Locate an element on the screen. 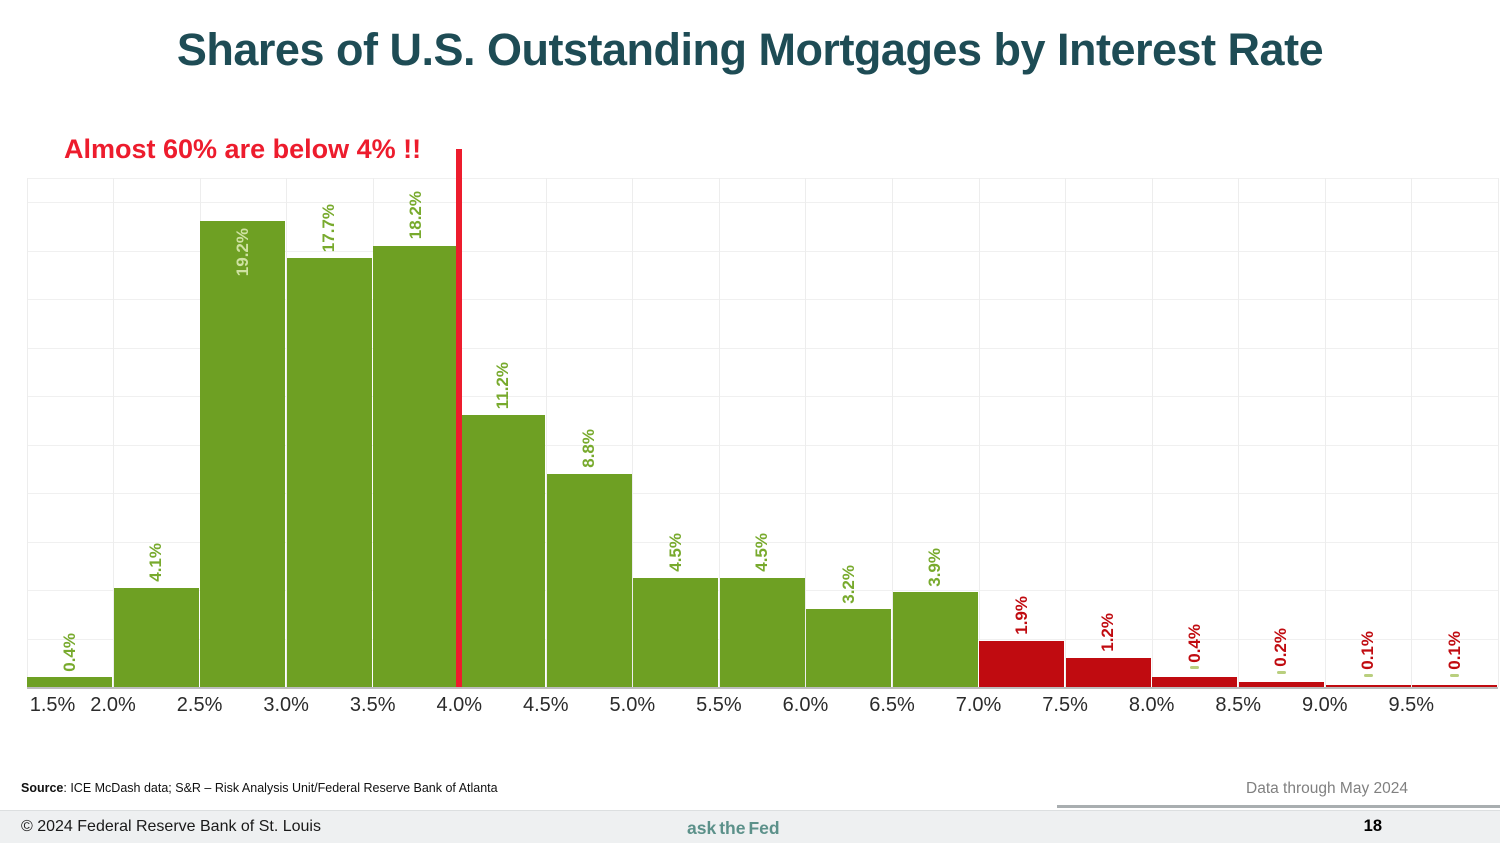 The height and width of the screenshot is (843, 1500). bar-value-label: 3.2% is located at coordinates (848, 584).